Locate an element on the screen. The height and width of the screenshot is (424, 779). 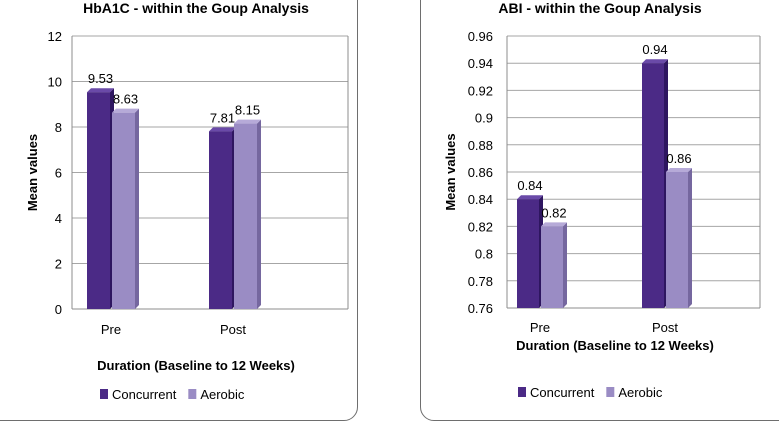
data-label: 0.82 is located at coordinates (553, 212).